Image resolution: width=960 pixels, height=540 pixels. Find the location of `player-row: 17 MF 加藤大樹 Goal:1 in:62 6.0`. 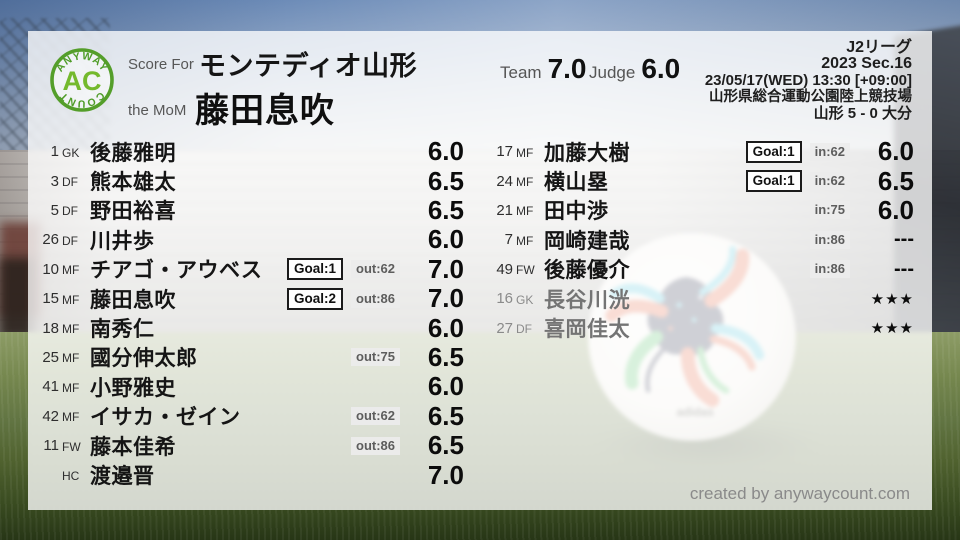

player-row: 17 MF 加藤大樹 Goal:1 in:62 6.0 is located at coordinates (702, 151).